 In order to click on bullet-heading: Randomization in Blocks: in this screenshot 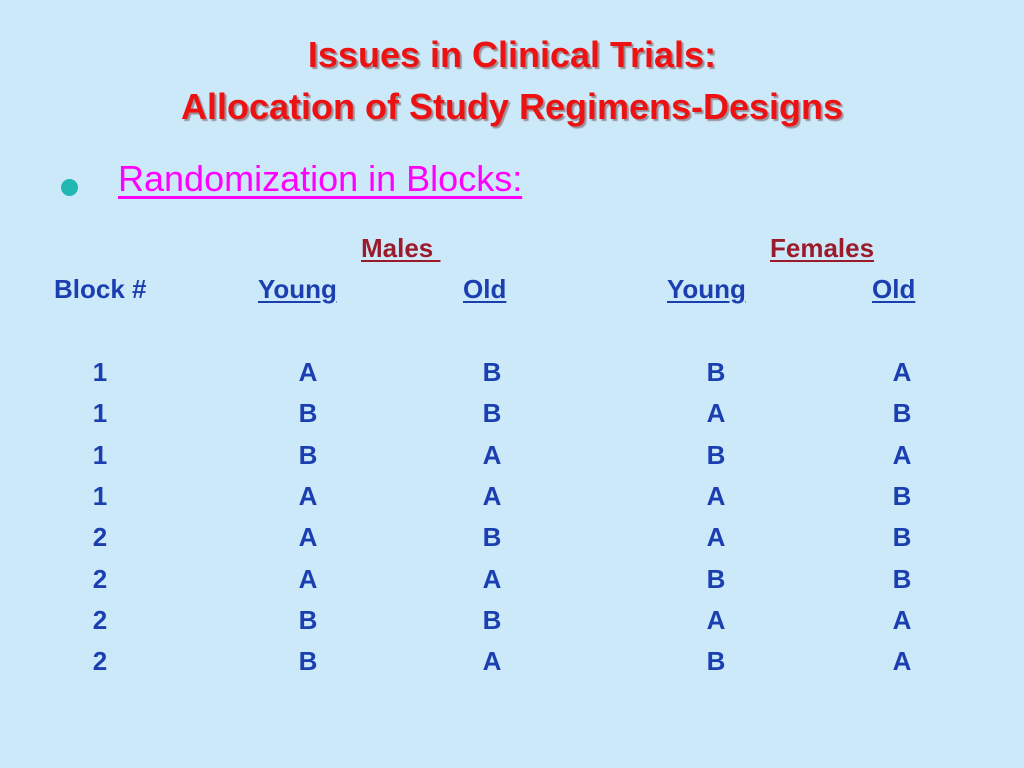, I will do `click(320, 178)`.